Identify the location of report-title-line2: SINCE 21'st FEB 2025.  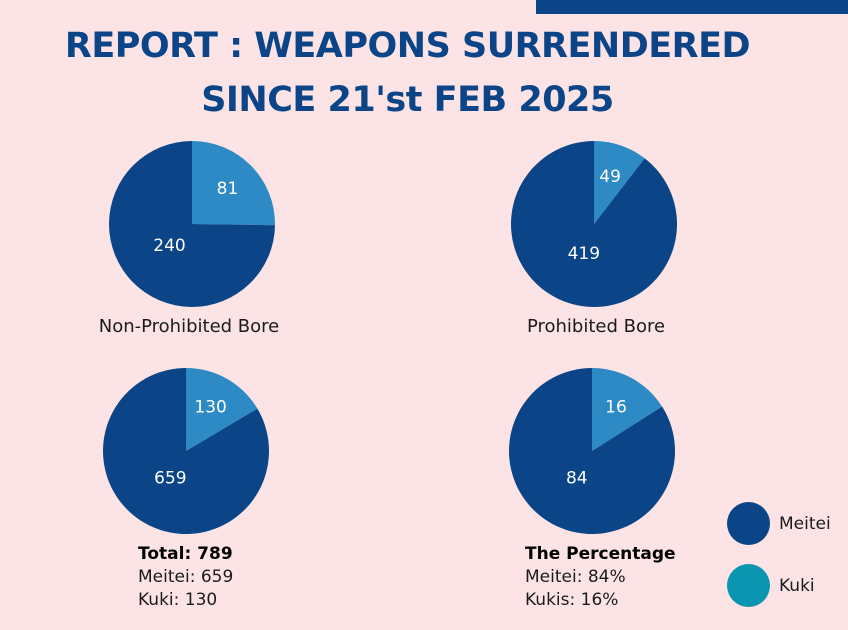
(407, 100).